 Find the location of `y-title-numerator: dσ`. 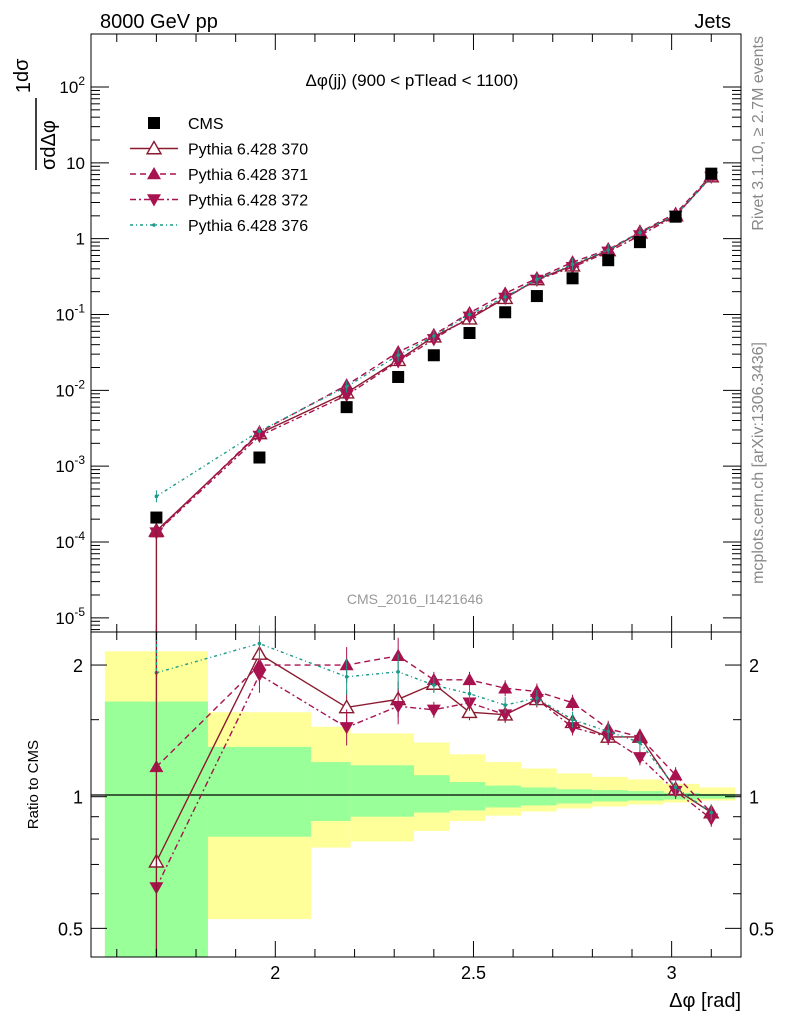

y-title-numerator: dσ is located at coordinates (22, 70).